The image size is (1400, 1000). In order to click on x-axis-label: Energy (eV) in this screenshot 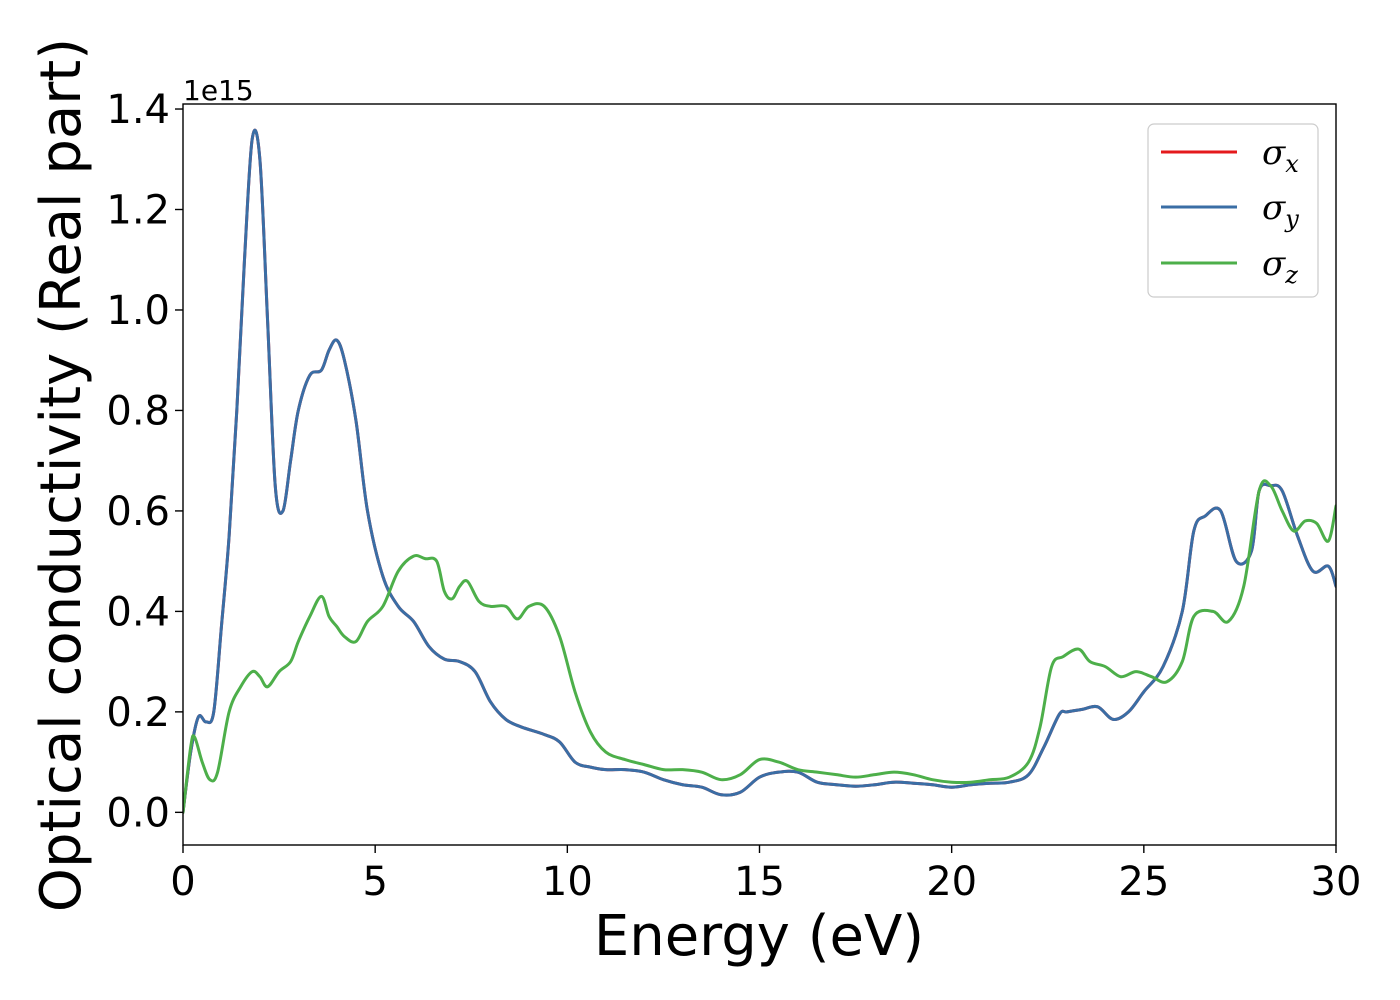, I will do `click(759, 936)`.